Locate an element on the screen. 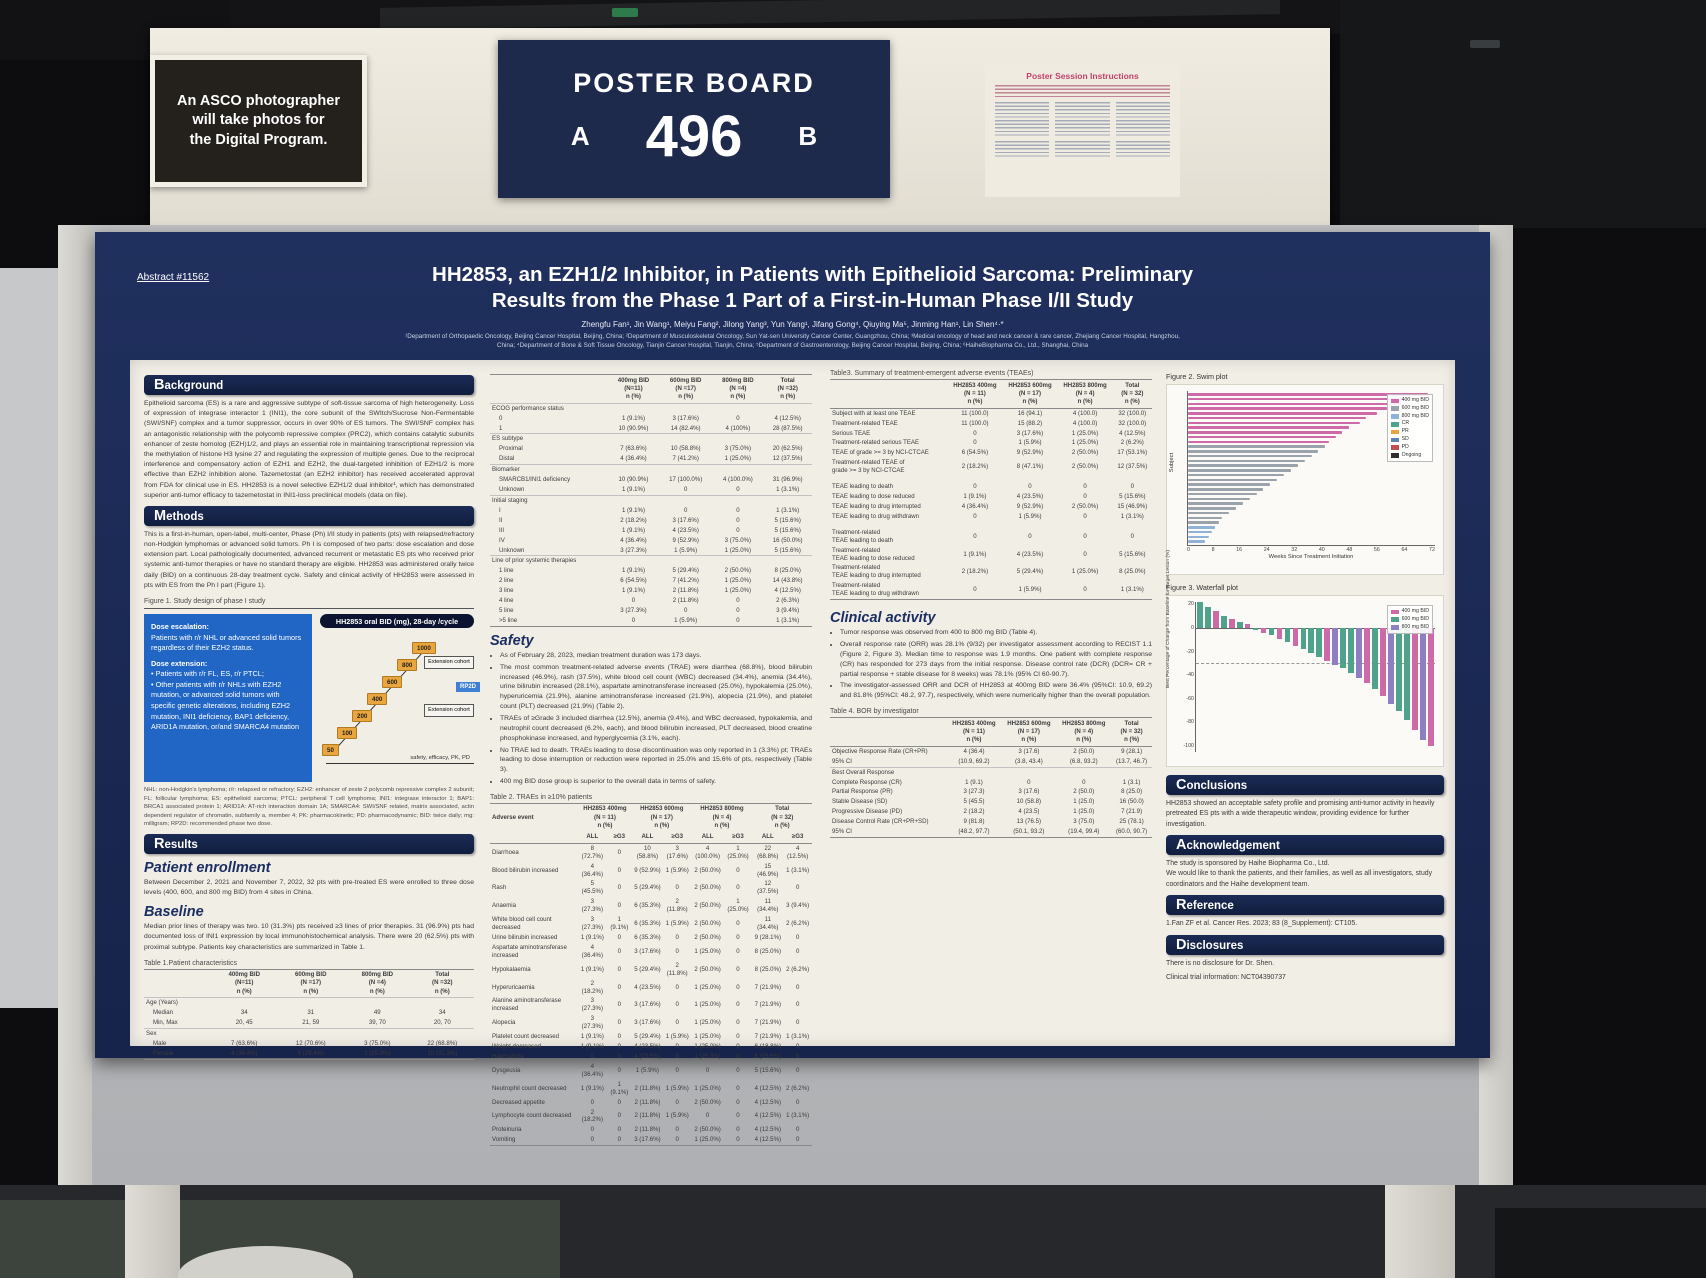 This screenshot has height=1278, width=1706. swim-y-axis-label: Subject is located at coordinates (1172, 462).